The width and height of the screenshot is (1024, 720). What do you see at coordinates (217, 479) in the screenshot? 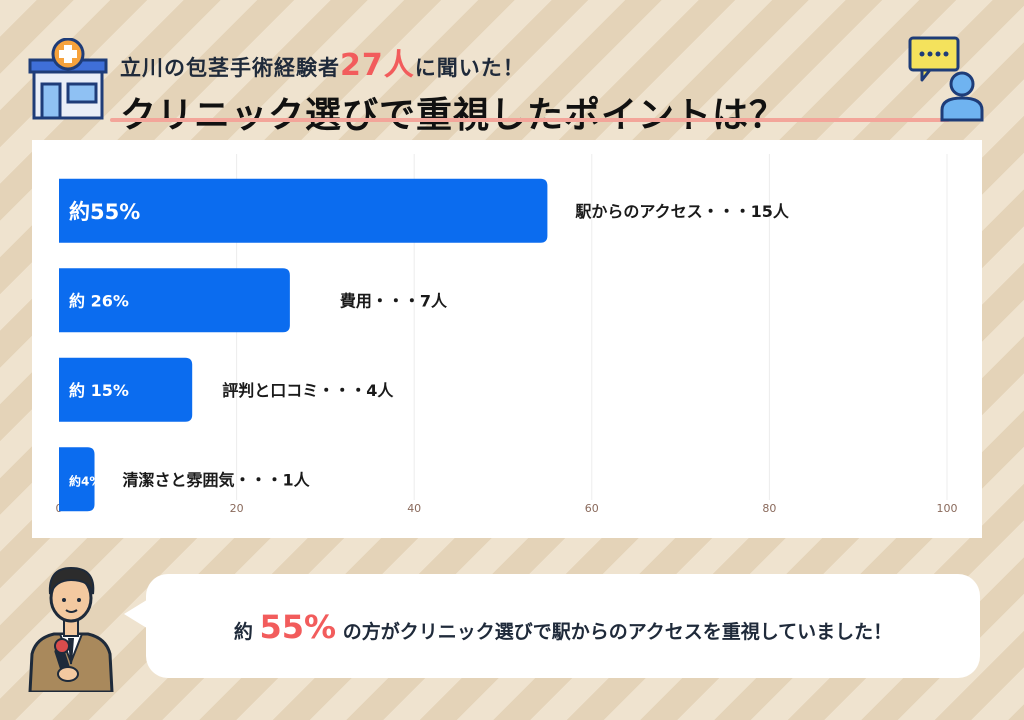
I see `bar-annotation: 清潔さと雰囲気・・・1人` at bounding box center [217, 479].